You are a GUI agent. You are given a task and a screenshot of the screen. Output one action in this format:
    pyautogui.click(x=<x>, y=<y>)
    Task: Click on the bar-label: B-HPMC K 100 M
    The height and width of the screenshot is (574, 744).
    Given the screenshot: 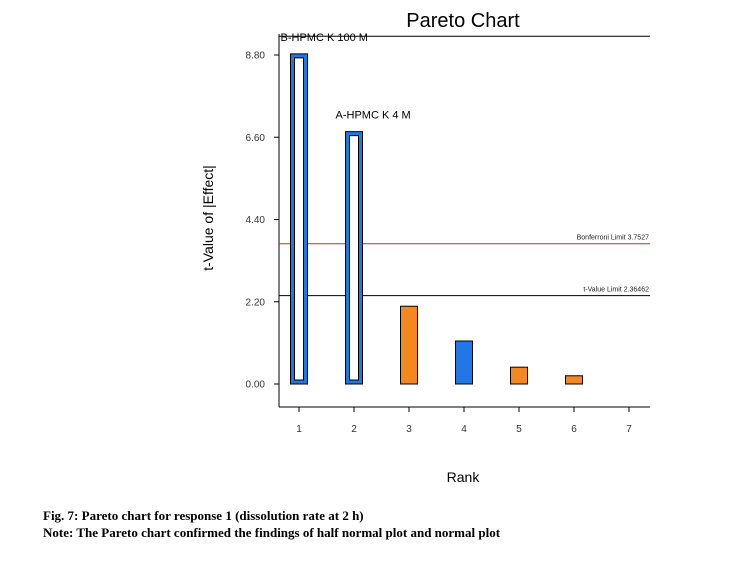 What is the action you would take?
    pyautogui.click(x=324, y=38)
    